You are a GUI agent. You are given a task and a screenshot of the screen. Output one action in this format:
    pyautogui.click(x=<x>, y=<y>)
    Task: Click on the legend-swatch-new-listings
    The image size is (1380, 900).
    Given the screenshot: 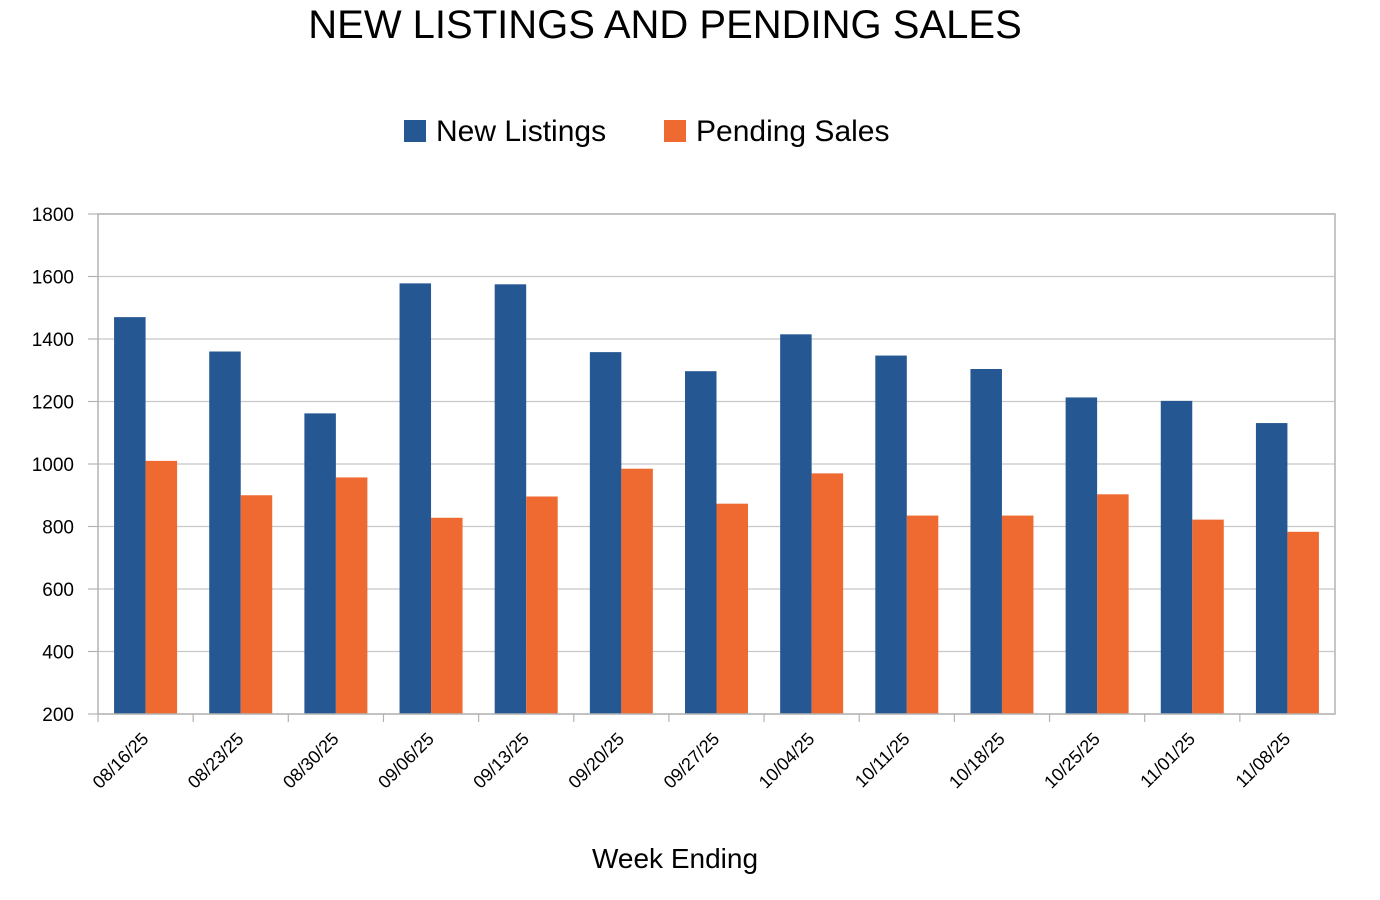 What is the action you would take?
    pyautogui.click(x=415, y=131)
    